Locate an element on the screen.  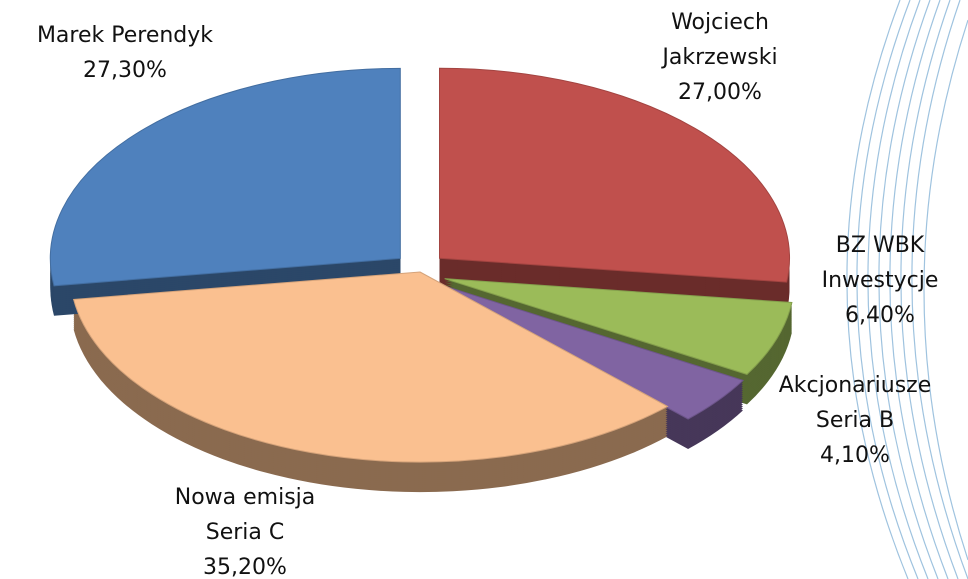
value-label: 4,10% is located at coordinates (855, 455).